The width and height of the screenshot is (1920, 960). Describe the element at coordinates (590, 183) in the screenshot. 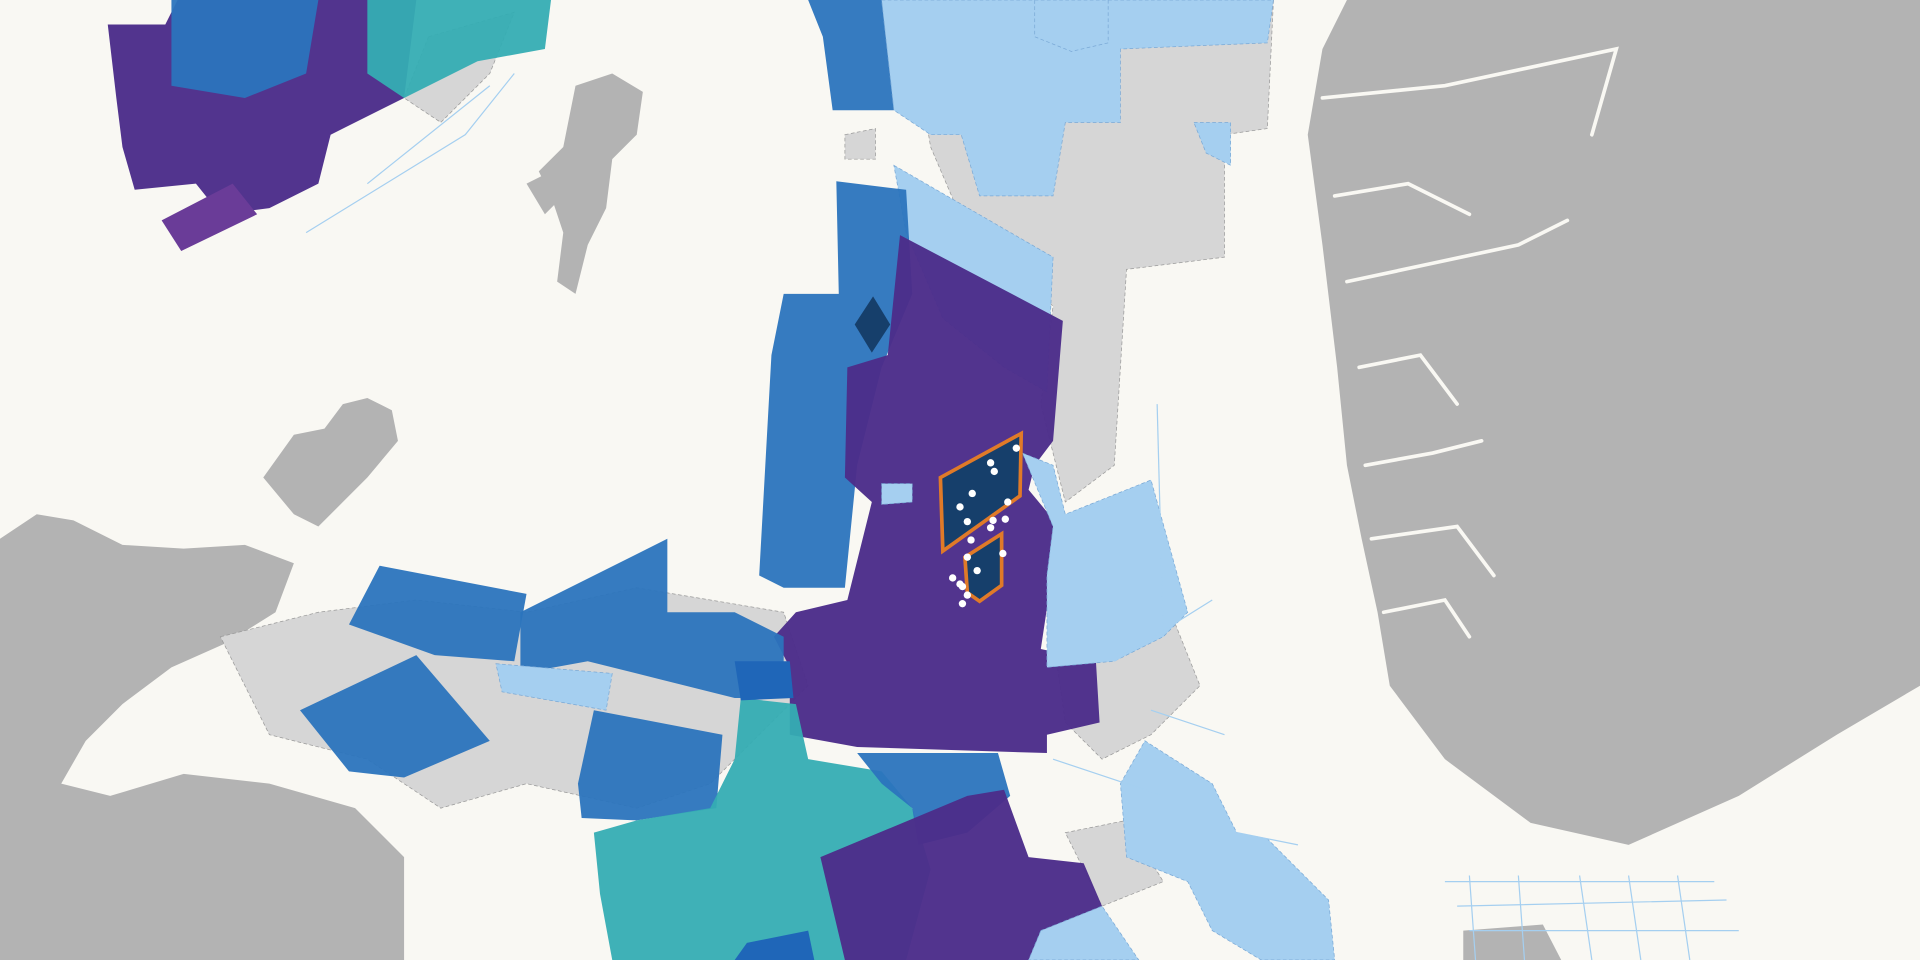

I see `shetland-islands` at that location.